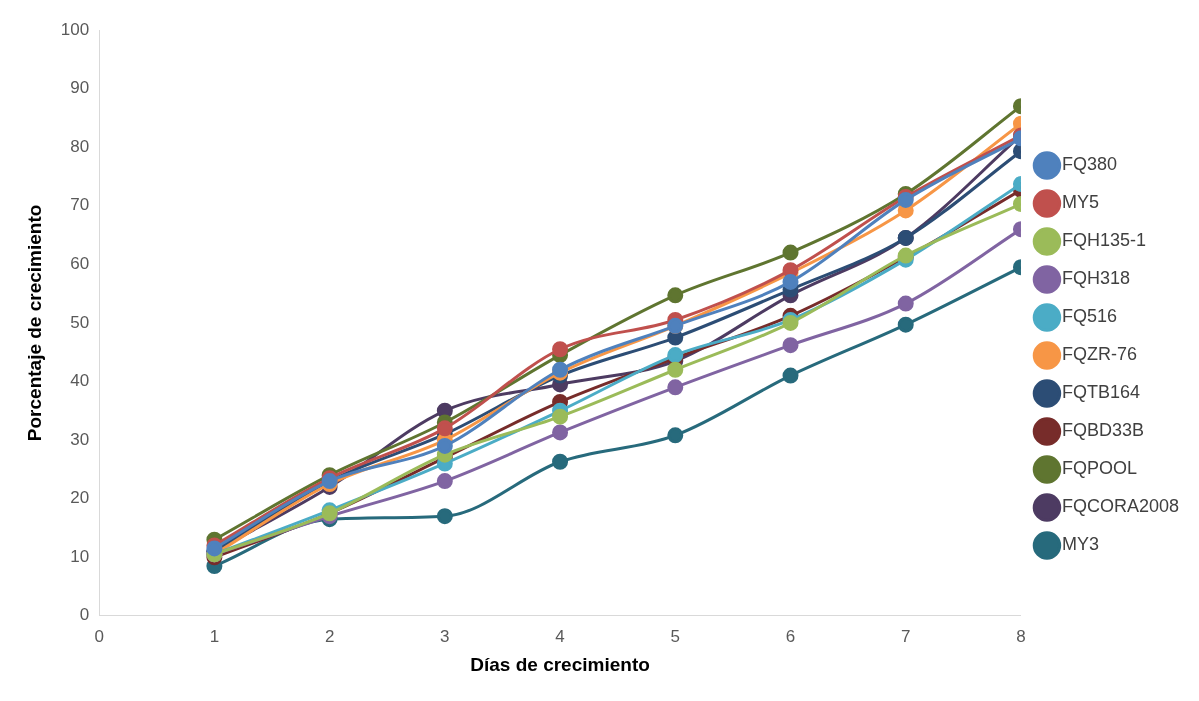 The image size is (1199, 701). Describe the element at coordinates (1099, 468) in the screenshot. I see `legend-label: FQPOOL` at that location.